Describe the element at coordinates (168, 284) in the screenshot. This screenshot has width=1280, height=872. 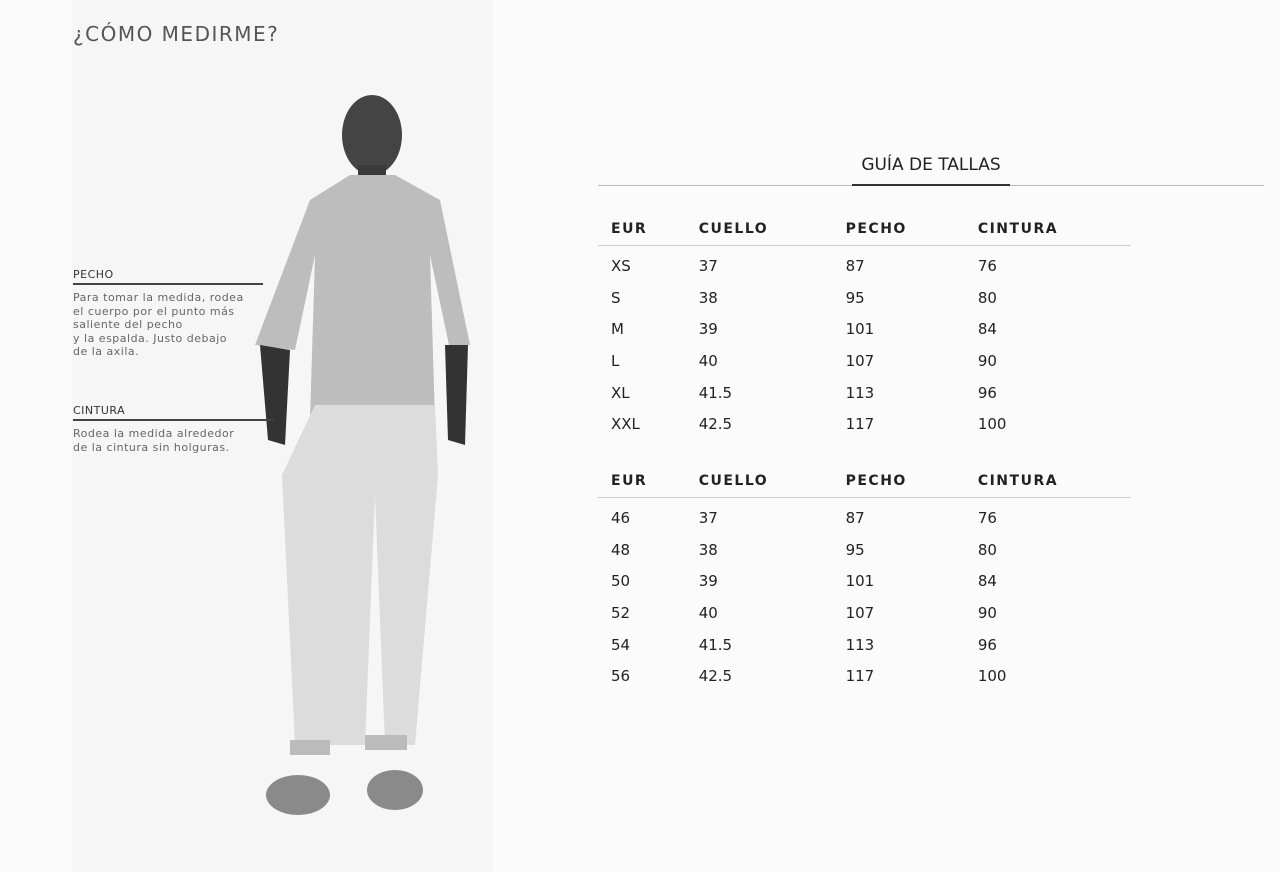
I see `chest-divider` at that location.